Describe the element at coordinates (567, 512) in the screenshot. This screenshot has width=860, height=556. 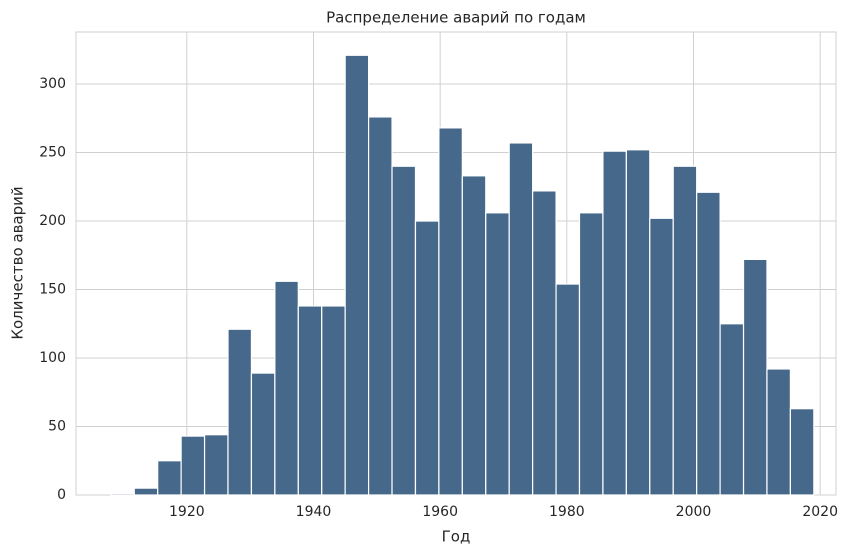
I see `x-tick-label: 1980` at that location.